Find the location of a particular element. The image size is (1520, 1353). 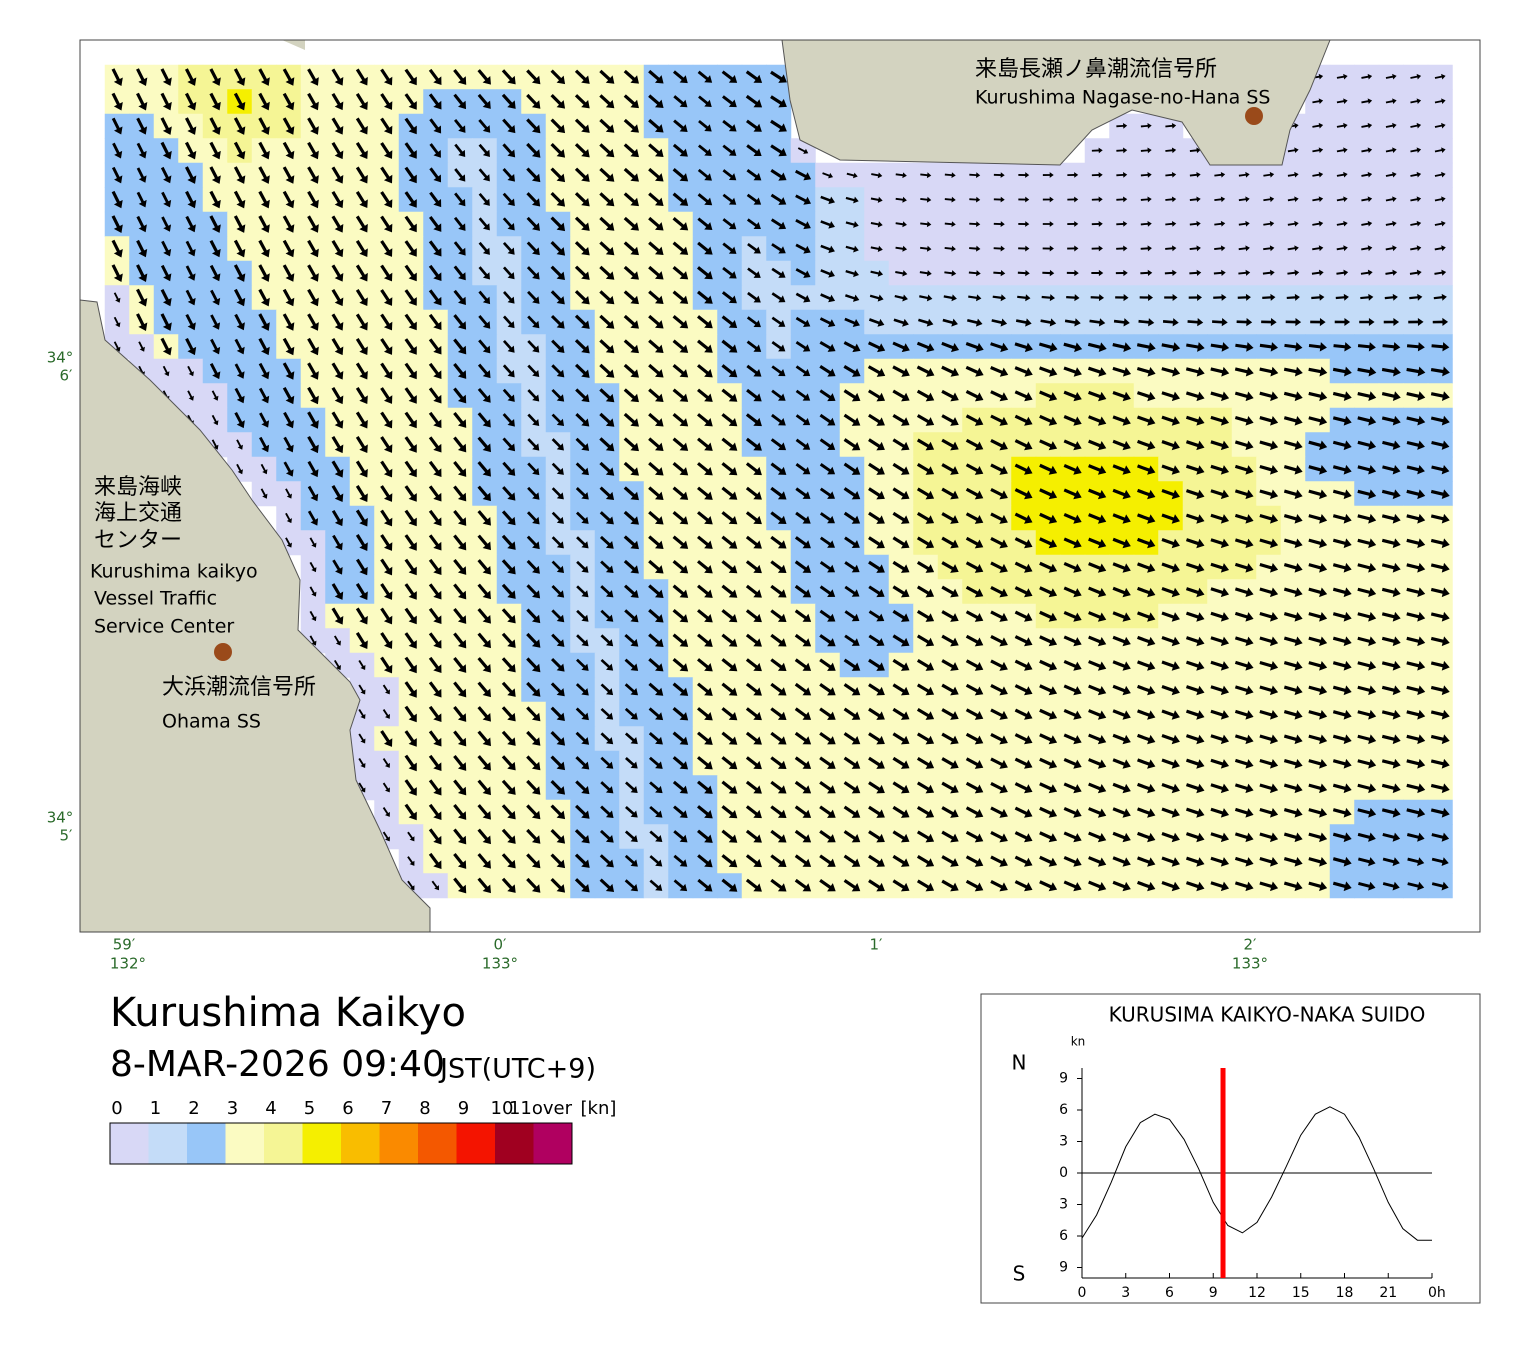

x-tick-label: 18 is located at coordinates (1345, 1293).